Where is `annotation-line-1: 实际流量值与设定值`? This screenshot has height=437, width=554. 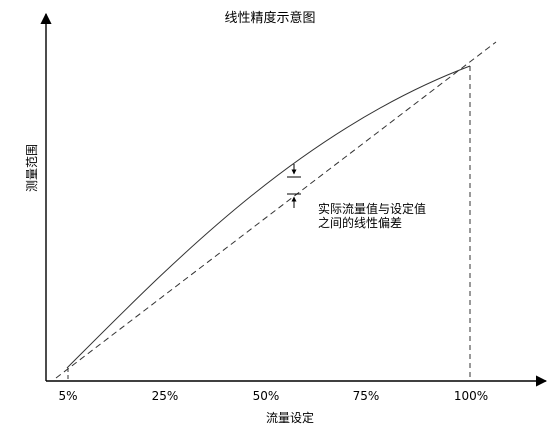 annotation-line-1: 实际流量值与设定值 is located at coordinates (372, 208).